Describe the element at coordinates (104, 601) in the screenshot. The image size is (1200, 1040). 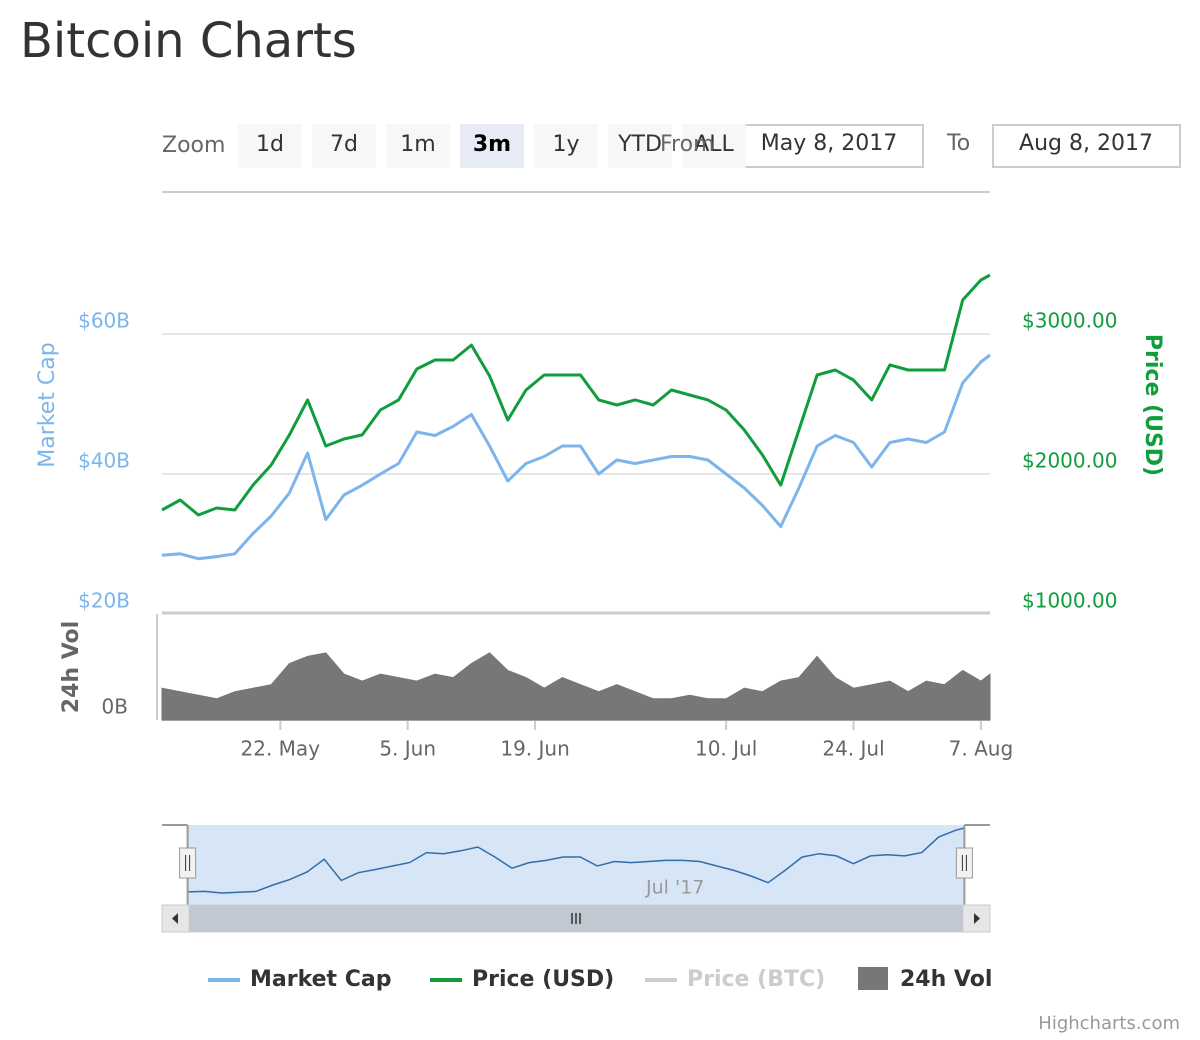
I see `y-tick-label: $20B` at that location.